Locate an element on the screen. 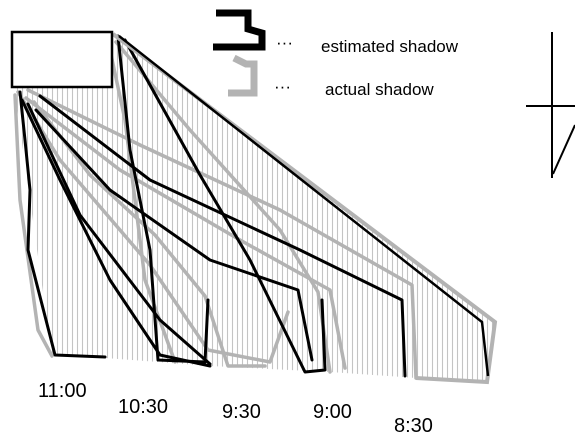 Image resolution: width=575 pixels, height=441 pixels. legend: ··· estimated shadow ··· actual shadow is located at coordinates (336, 54).